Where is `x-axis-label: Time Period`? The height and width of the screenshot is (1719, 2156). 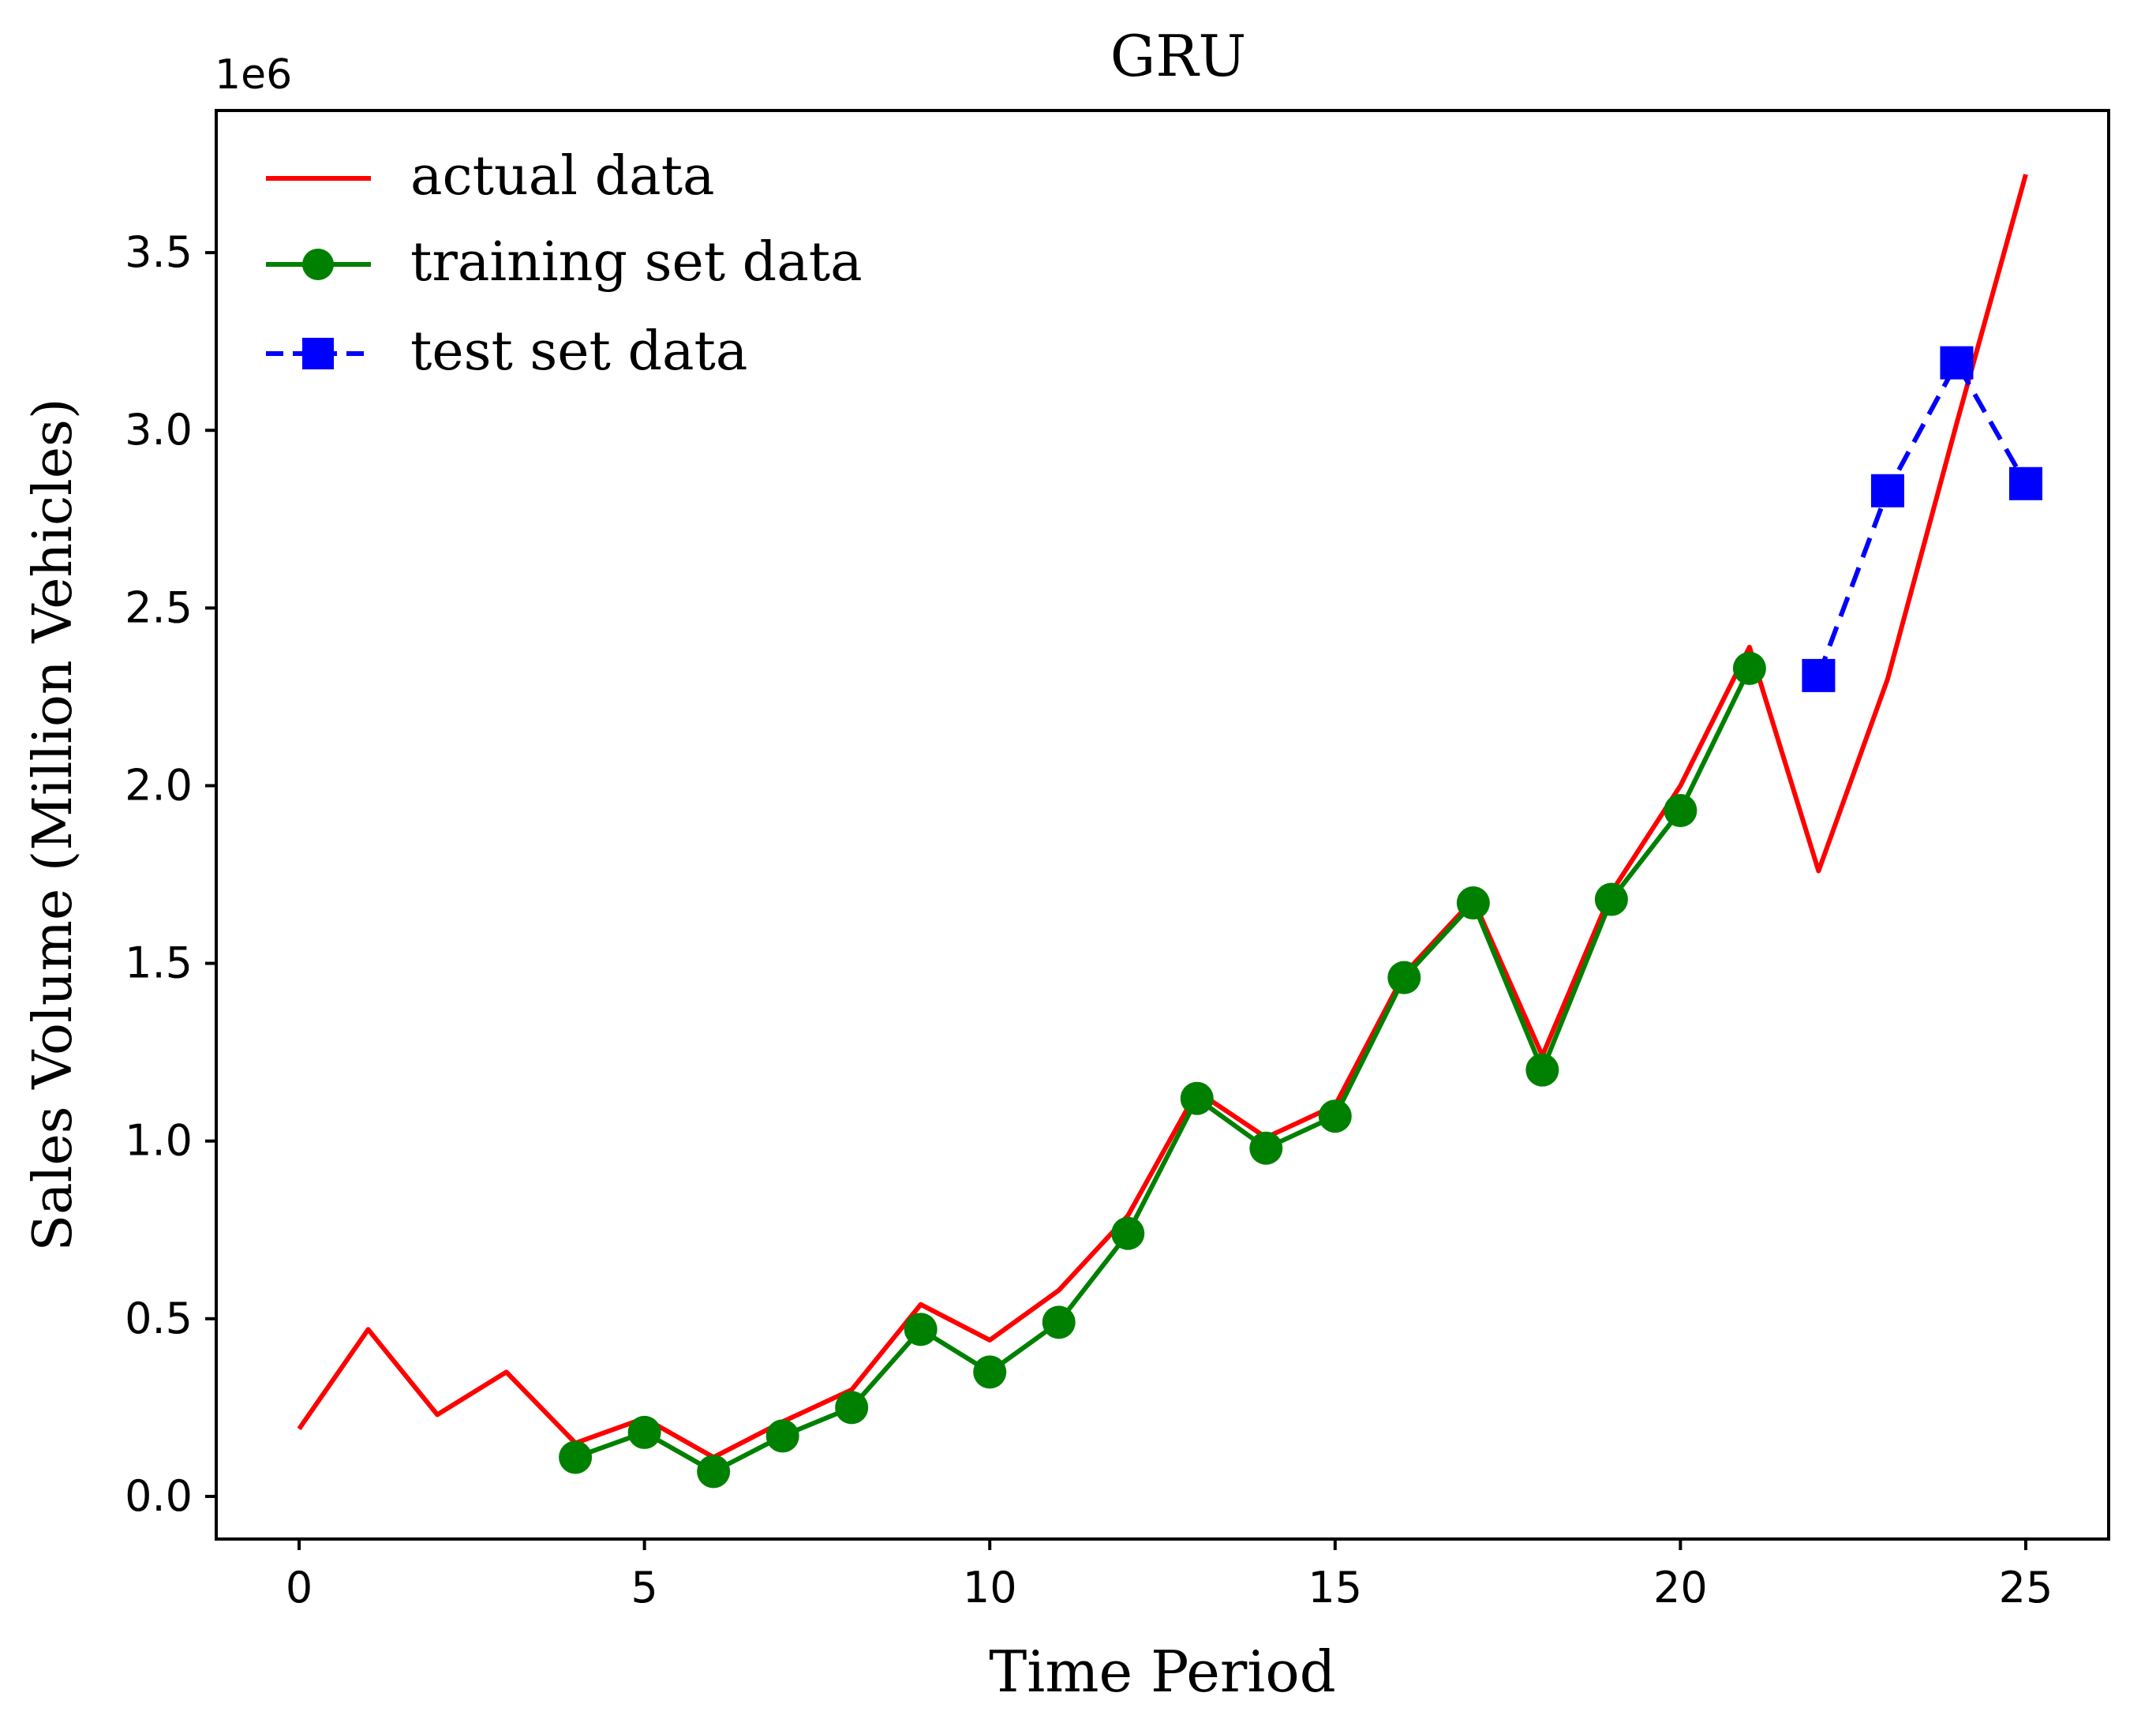
x-axis-label: Time Period is located at coordinates (1162, 1671).